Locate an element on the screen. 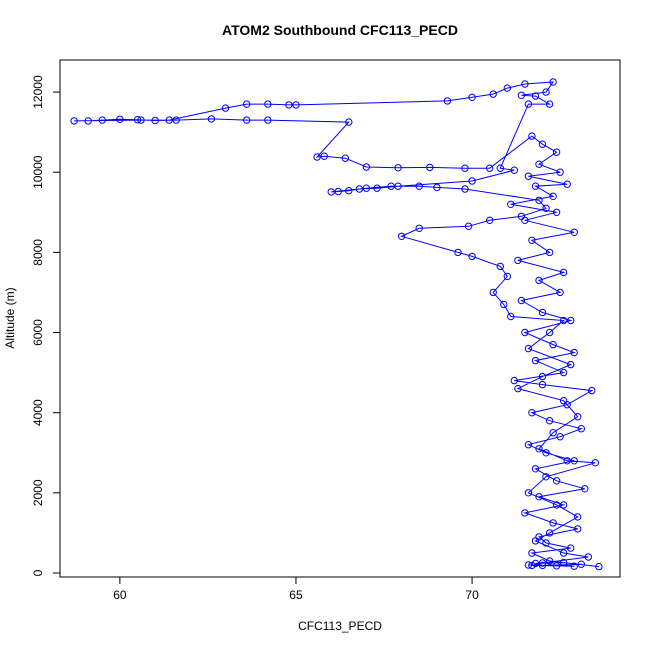  x-axis-label: CFC113_PECD is located at coordinates (340, 626).